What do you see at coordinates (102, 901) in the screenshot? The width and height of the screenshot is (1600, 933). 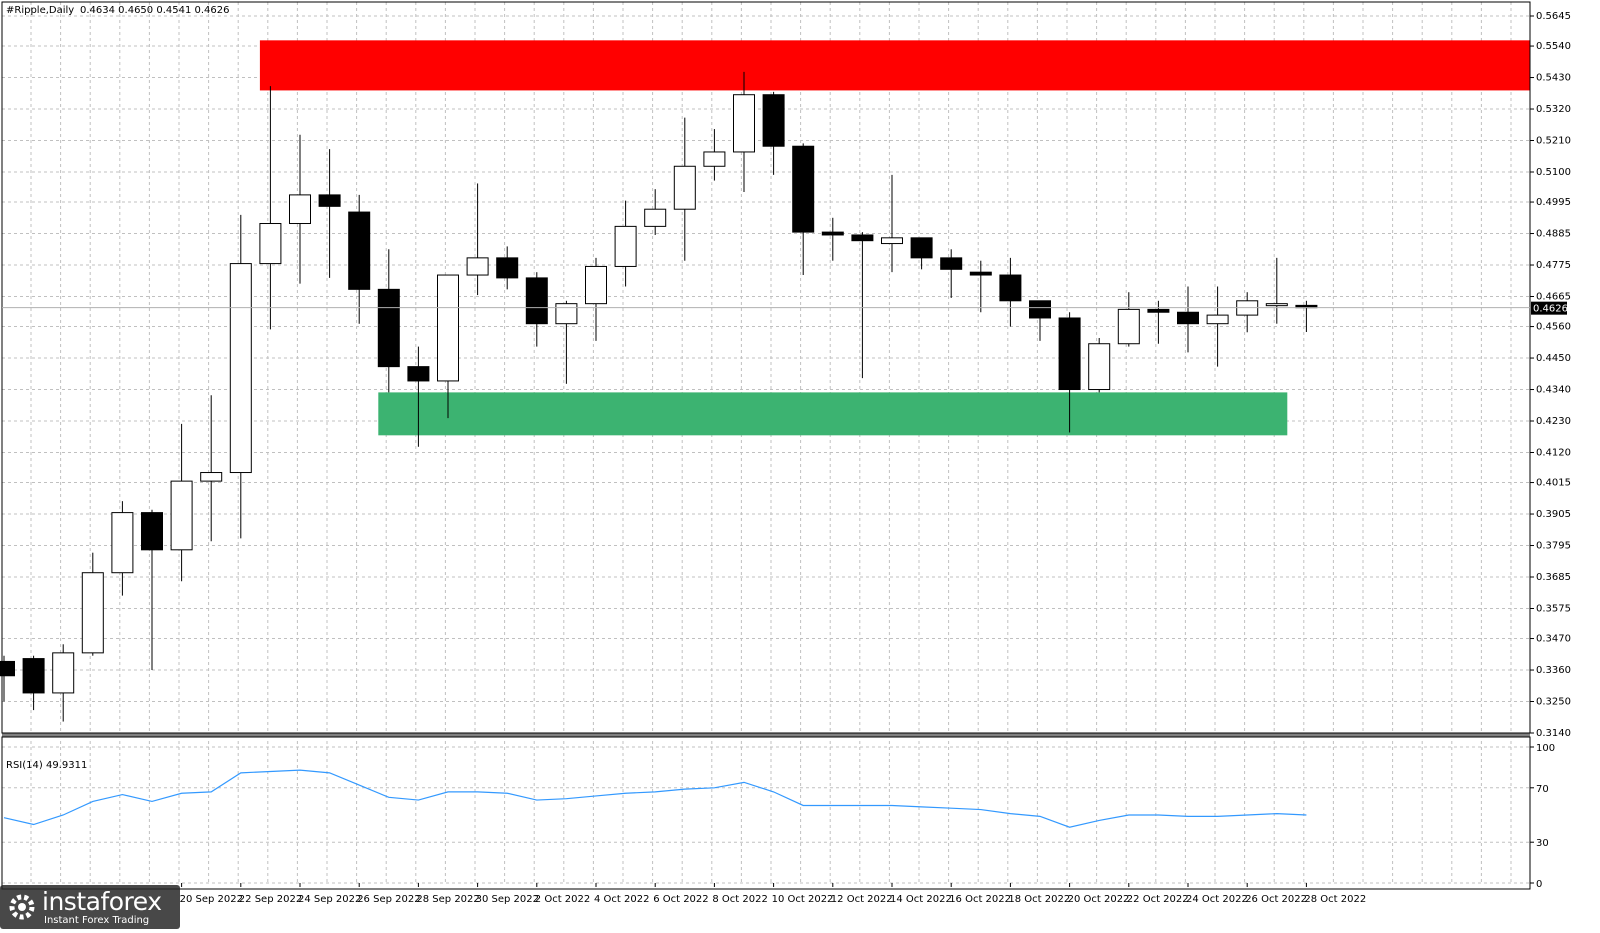 I see `watermark-brand: instaforex` at bounding box center [102, 901].